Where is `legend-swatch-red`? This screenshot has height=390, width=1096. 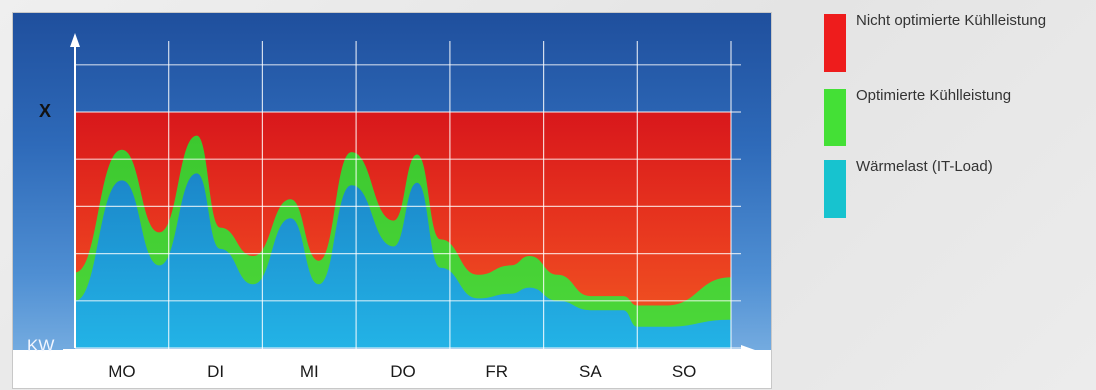
legend-swatch-red is located at coordinates (835, 43).